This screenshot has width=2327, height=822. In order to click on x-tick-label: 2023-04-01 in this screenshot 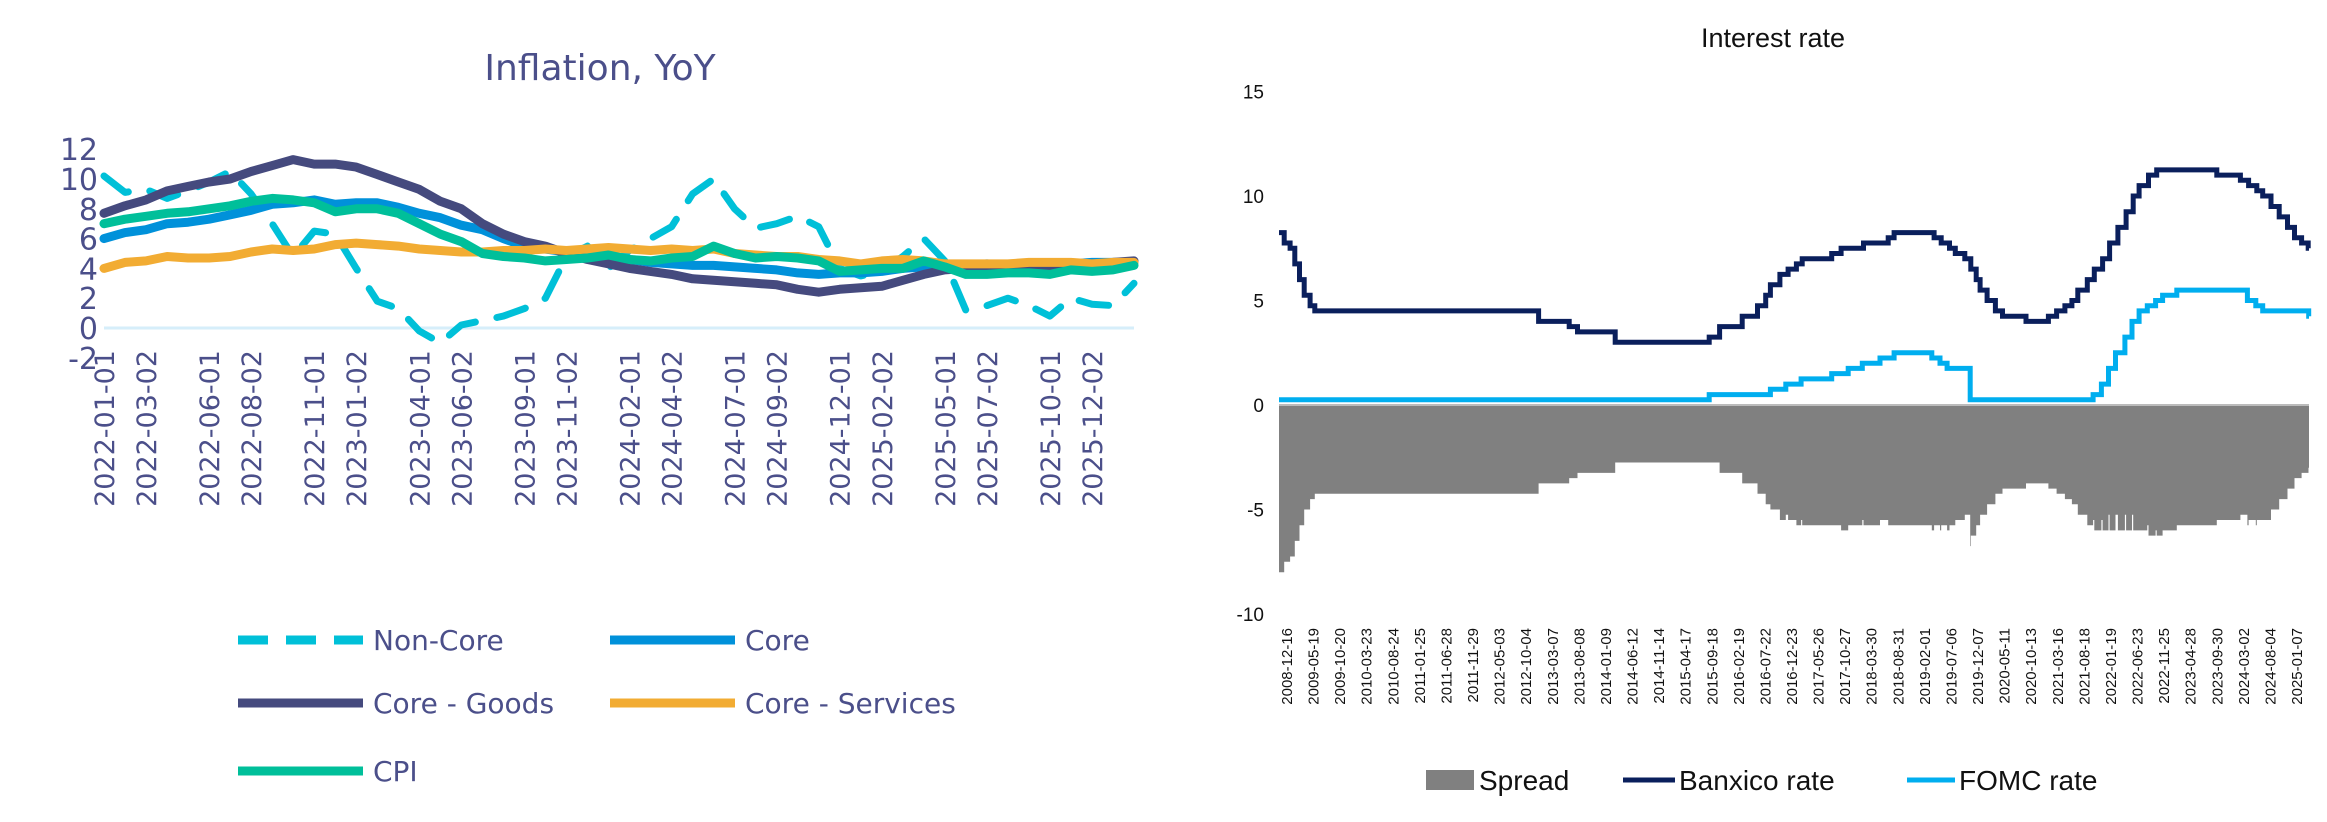, I will do `click(420, 428)`.